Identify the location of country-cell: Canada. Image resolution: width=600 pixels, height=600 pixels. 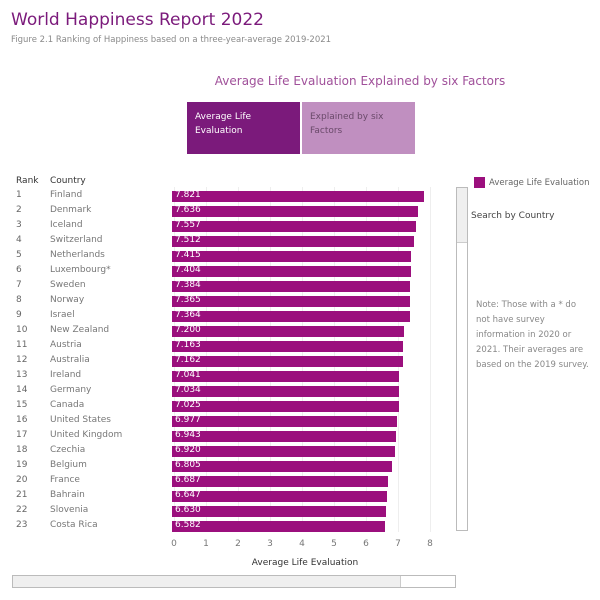
(67, 405).